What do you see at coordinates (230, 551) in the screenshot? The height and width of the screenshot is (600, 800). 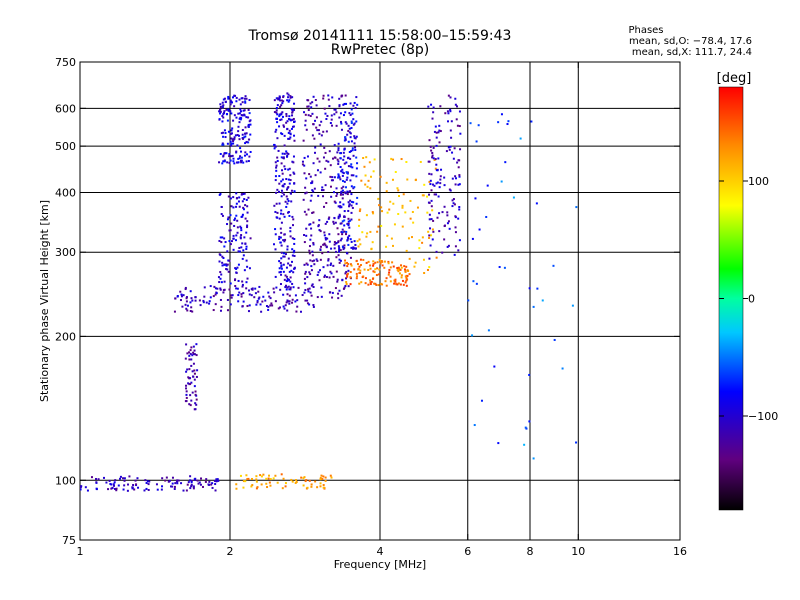 I see `x-tick-label: 2` at bounding box center [230, 551].